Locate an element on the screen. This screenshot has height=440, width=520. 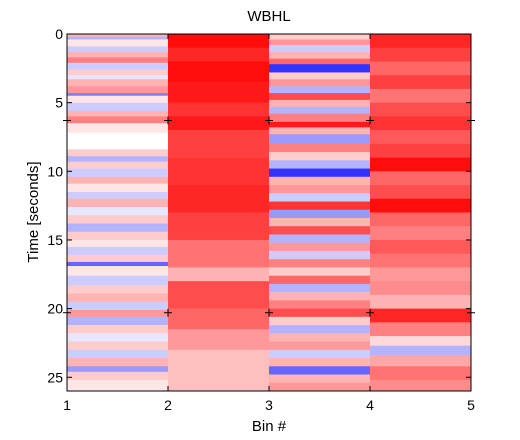
heatmap-cell-bin1-row24 is located at coordinates (117, 188).